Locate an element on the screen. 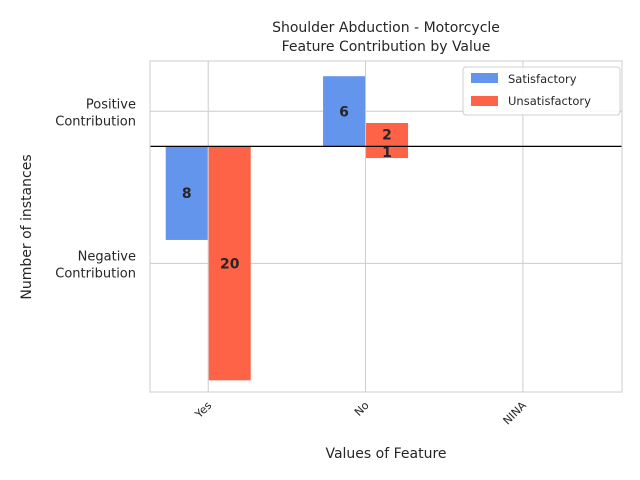 The height and width of the screenshot is (480, 640). chart-title: Shoulder Abduction - Motorcycle is located at coordinates (386, 28).